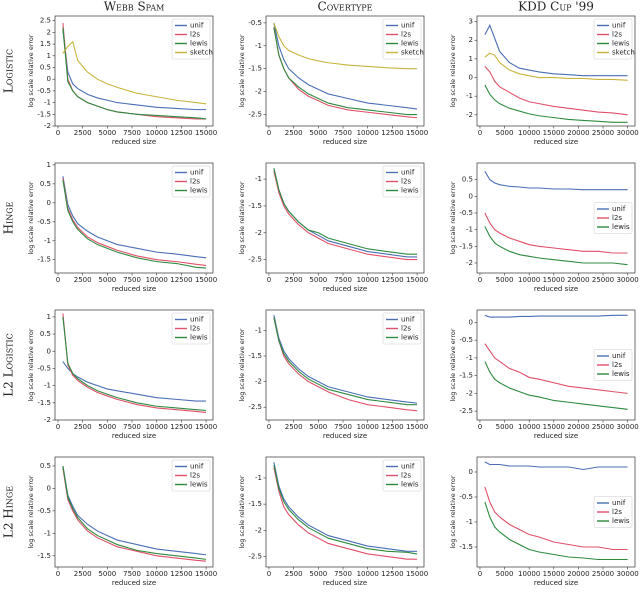 The height and width of the screenshot is (594, 640). Describe the element at coordinates (471, 22) in the screenshot. I see `y-tick-label: 3` at that location.